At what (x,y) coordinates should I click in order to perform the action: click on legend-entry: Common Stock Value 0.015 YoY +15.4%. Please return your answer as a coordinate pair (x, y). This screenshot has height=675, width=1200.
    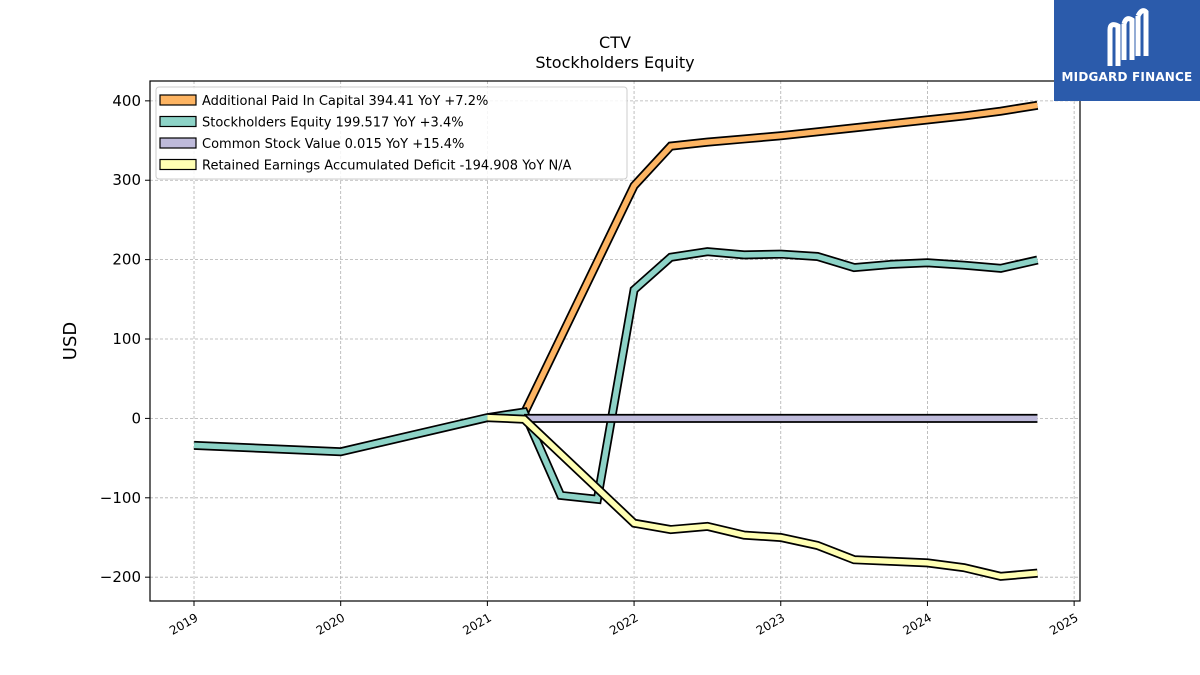
    Looking at the image, I should click on (333, 144).